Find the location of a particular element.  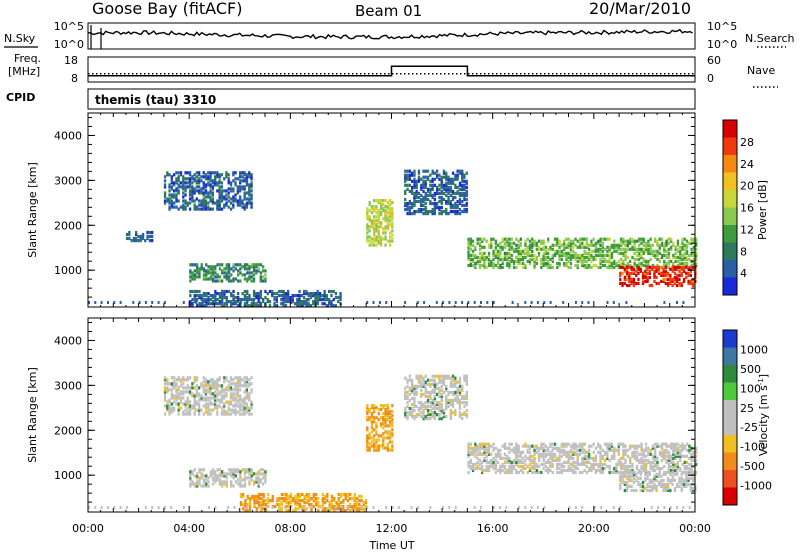

noise-series-line is located at coordinates (390, 34).